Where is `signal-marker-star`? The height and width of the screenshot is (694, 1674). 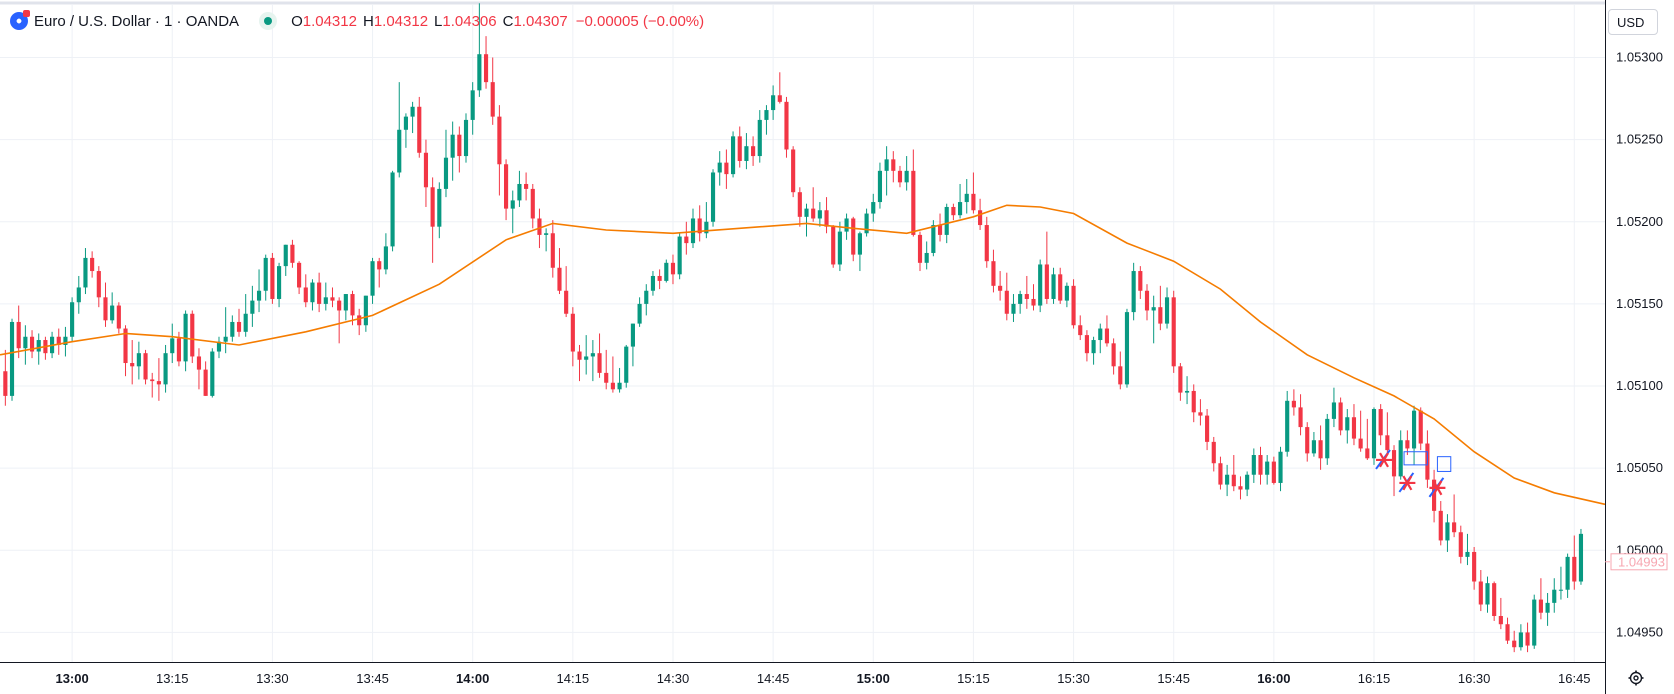
signal-marker-star is located at coordinates (1407, 483).